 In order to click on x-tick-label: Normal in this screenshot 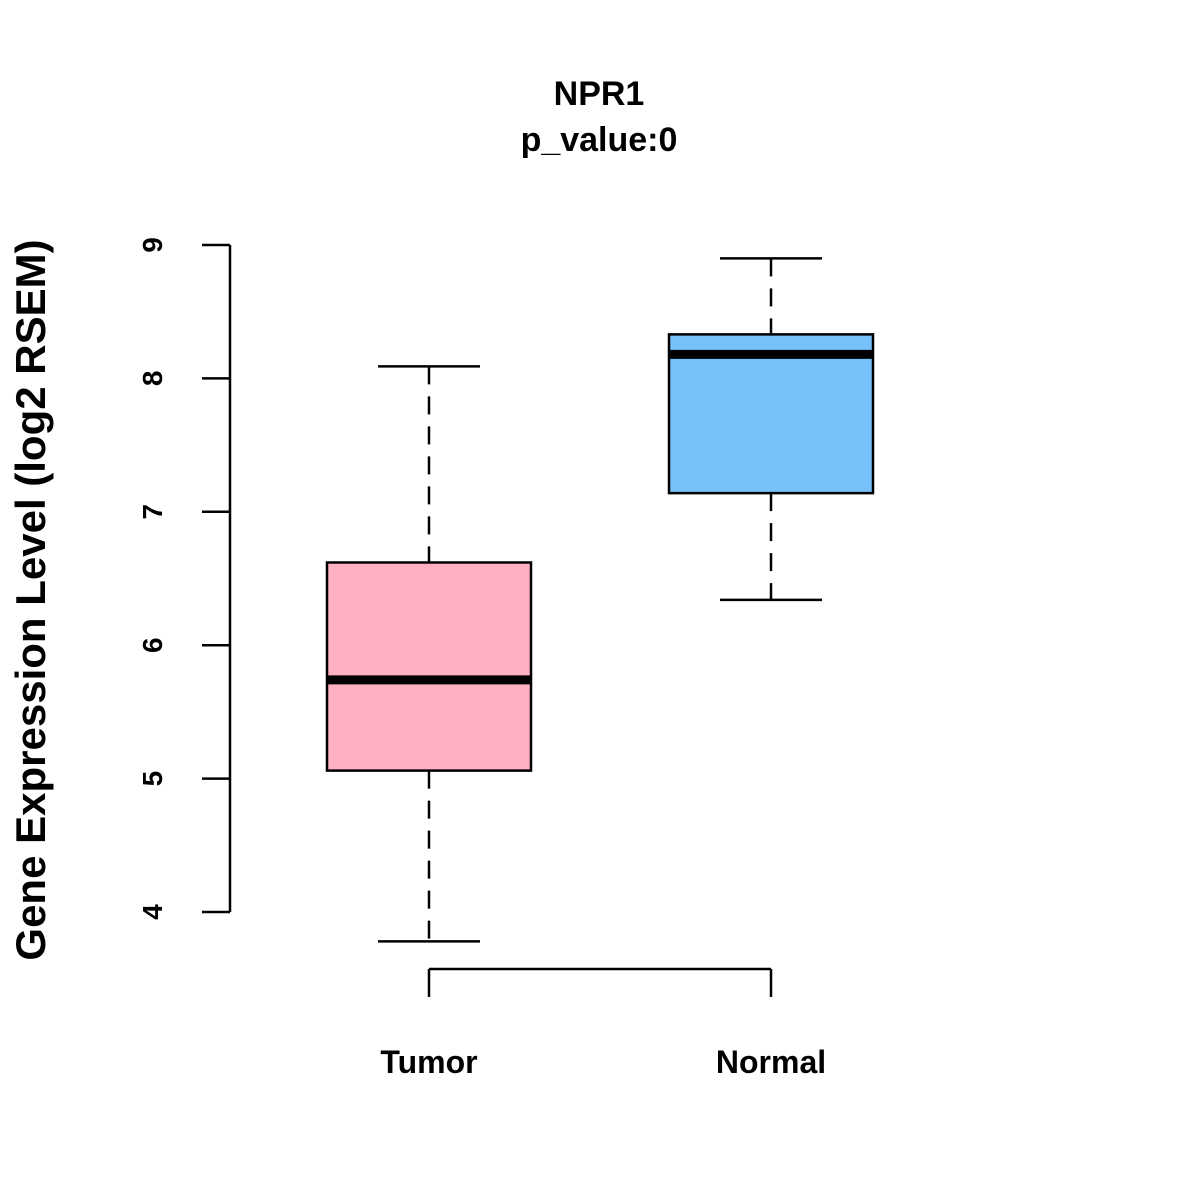, I will do `click(771, 1062)`.